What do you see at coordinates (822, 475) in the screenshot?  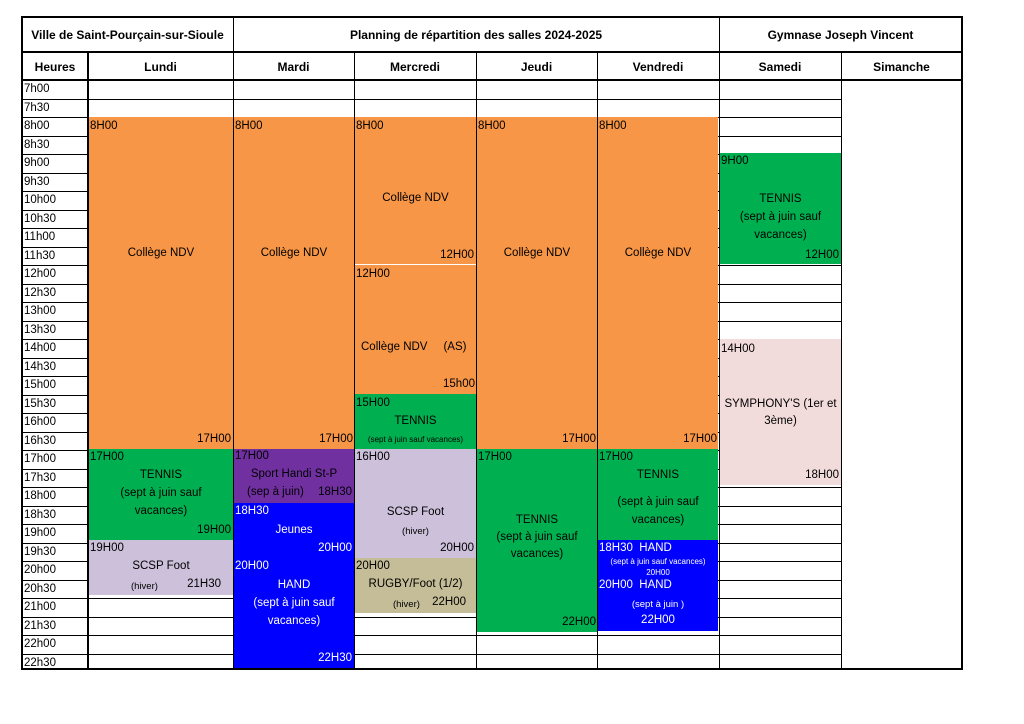 I see `block-end: 18H00` at bounding box center [822, 475].